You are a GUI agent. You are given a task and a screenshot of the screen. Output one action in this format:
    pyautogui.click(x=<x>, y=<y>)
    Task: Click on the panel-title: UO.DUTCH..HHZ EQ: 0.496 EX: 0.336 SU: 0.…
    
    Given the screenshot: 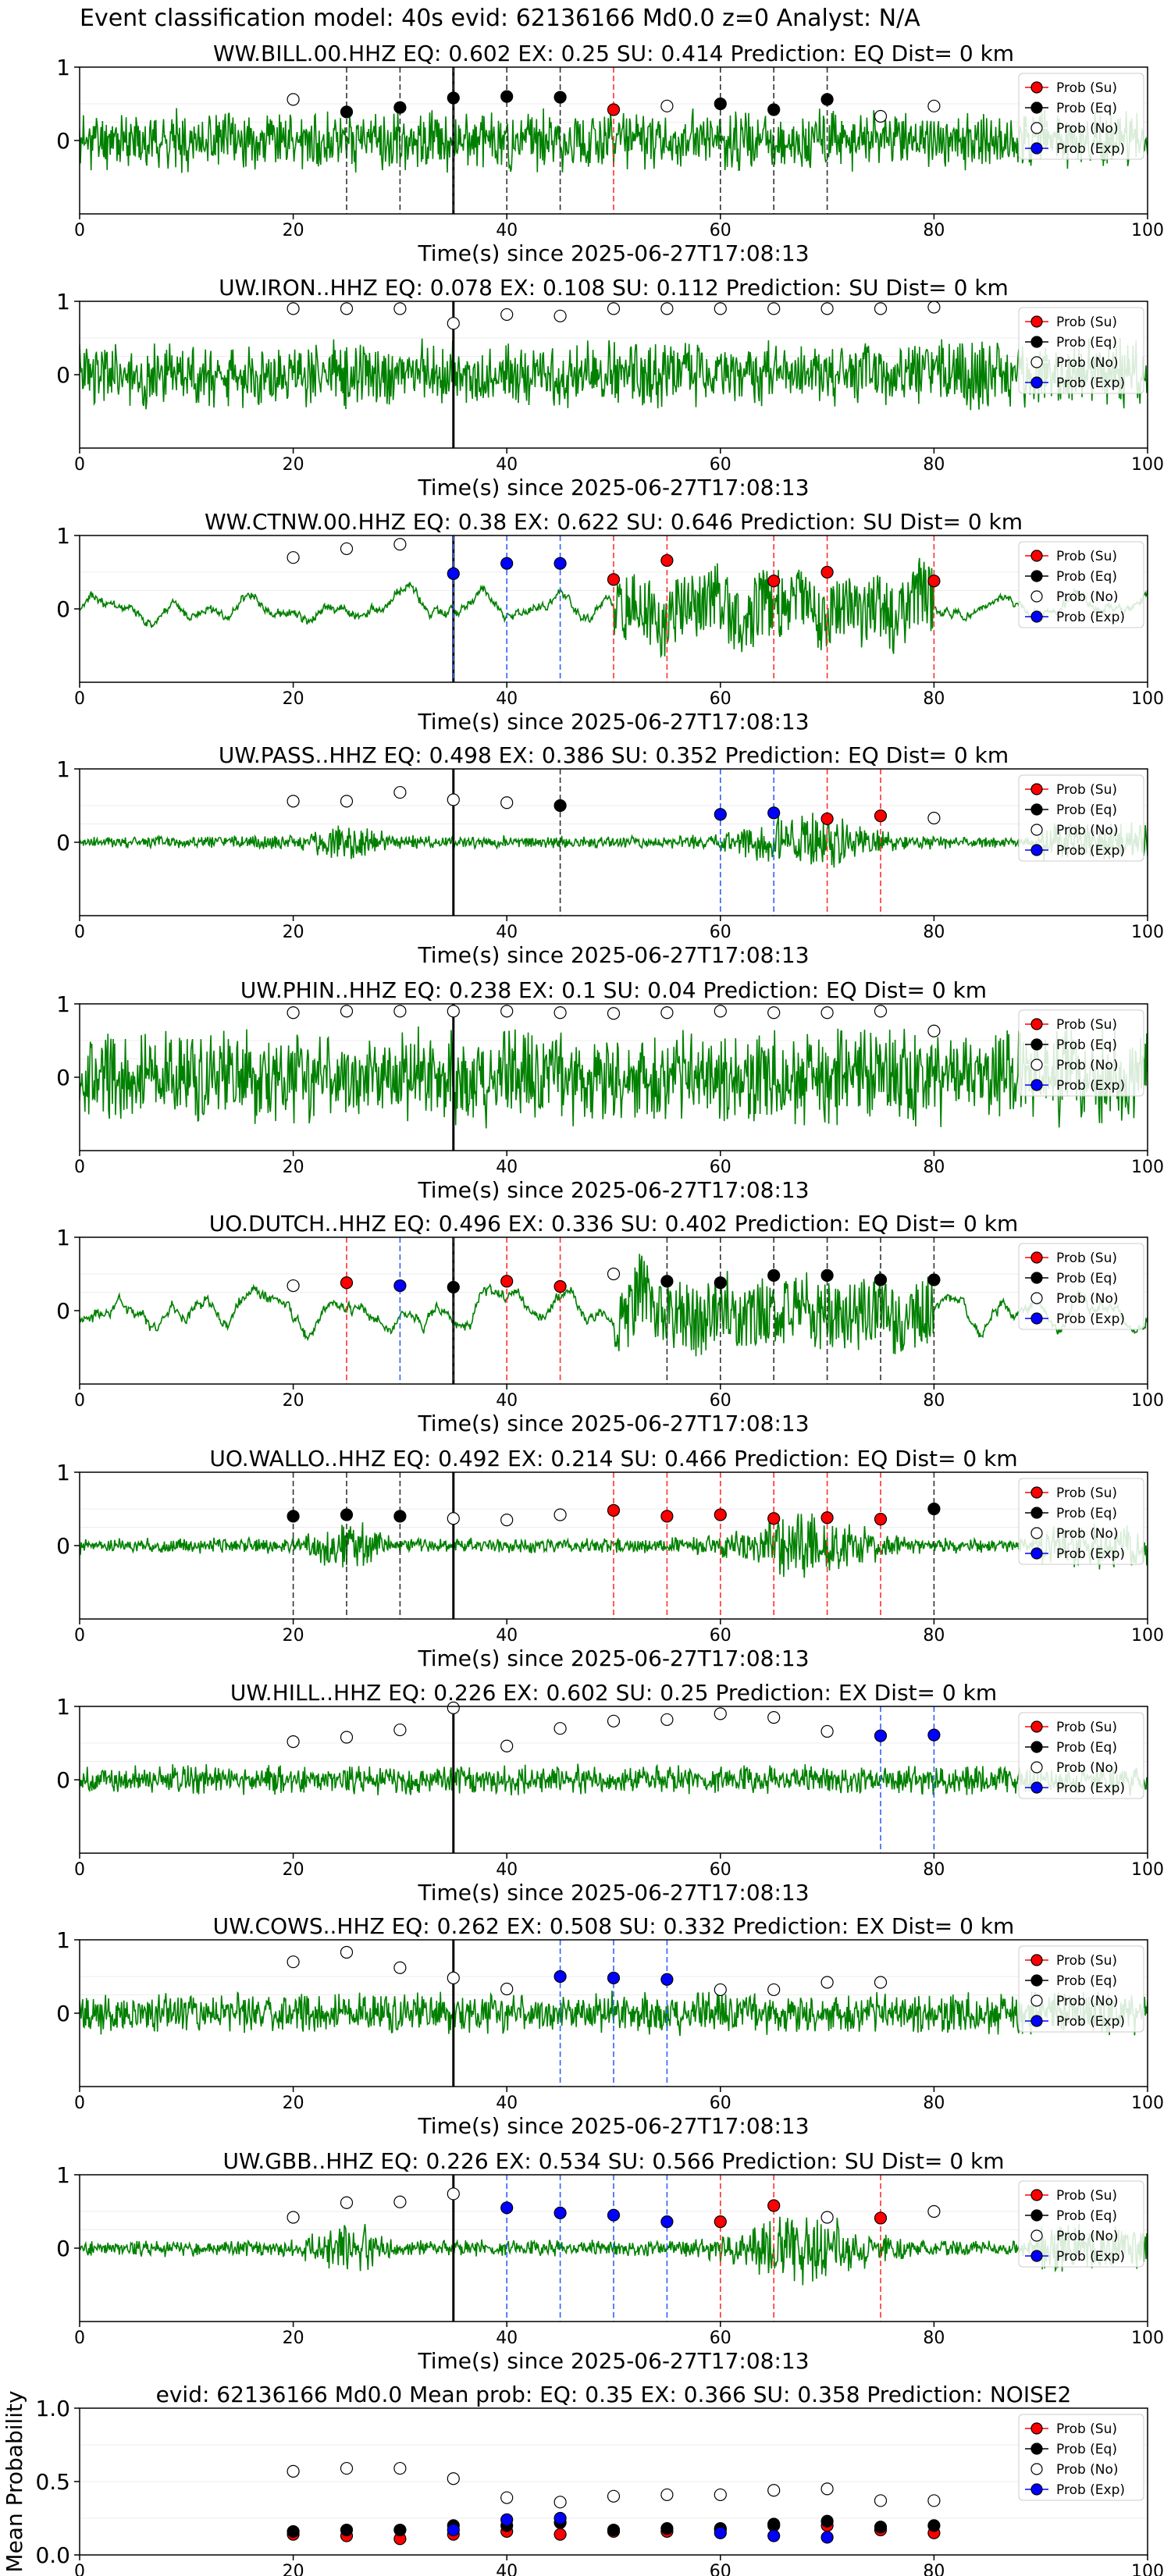 What is the action you would take?
    pyautogui.click(x=614, y=1223)
    